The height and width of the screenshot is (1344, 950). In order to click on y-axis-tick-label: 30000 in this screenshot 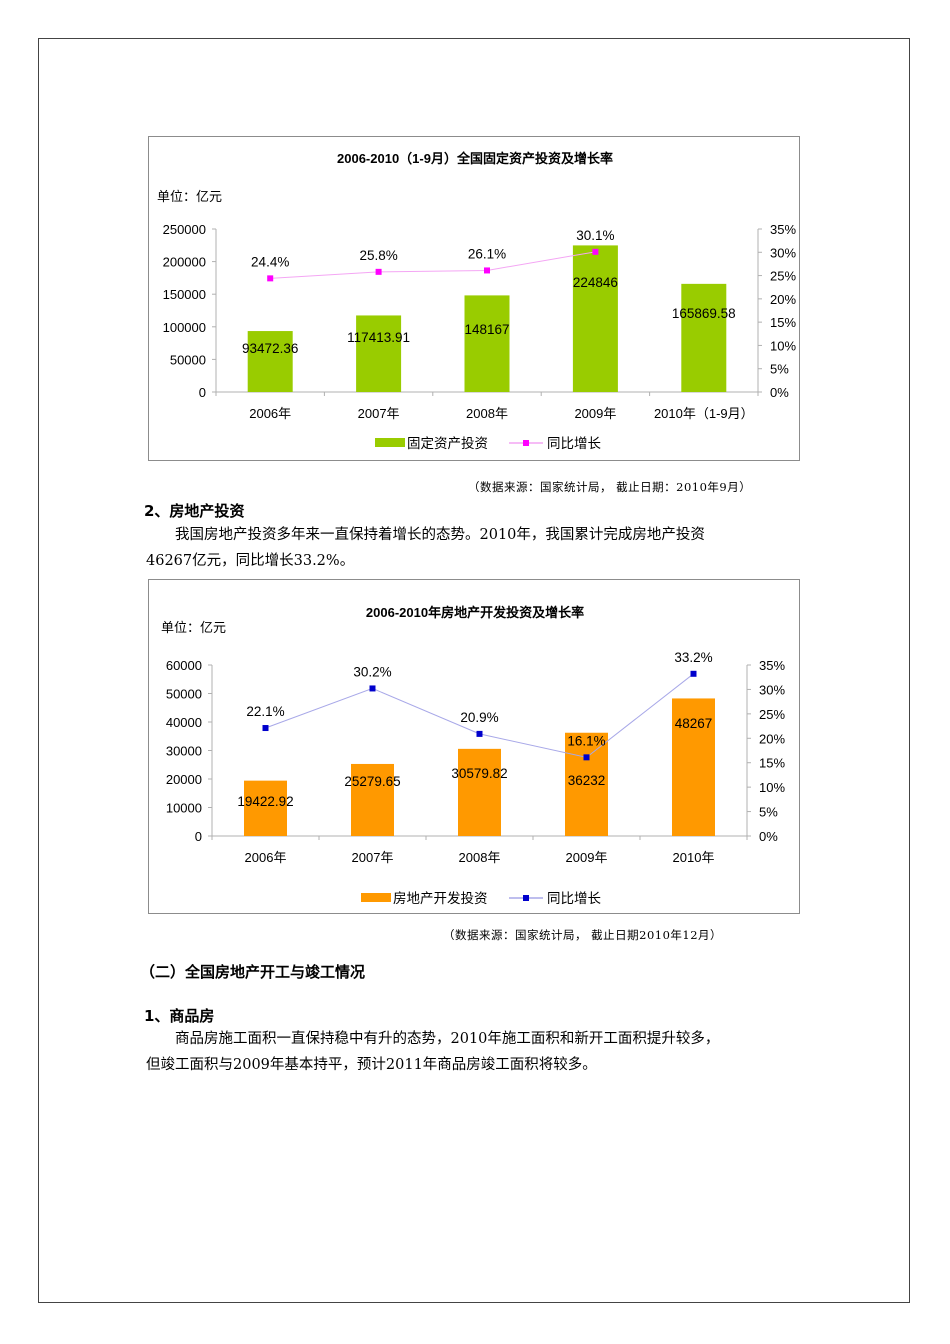, I will do `click(184, 751)`.